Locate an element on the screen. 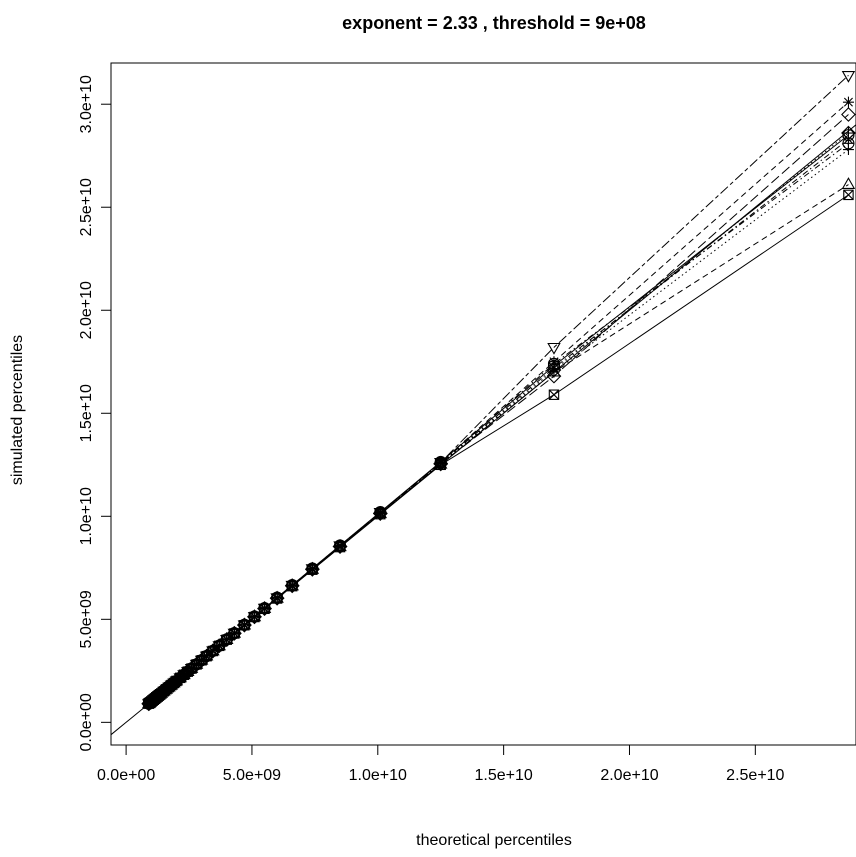 The width and height of the screenshot is (856, 857). x-tick-label: 1.5e+10 is located at coordinates (503, 775).